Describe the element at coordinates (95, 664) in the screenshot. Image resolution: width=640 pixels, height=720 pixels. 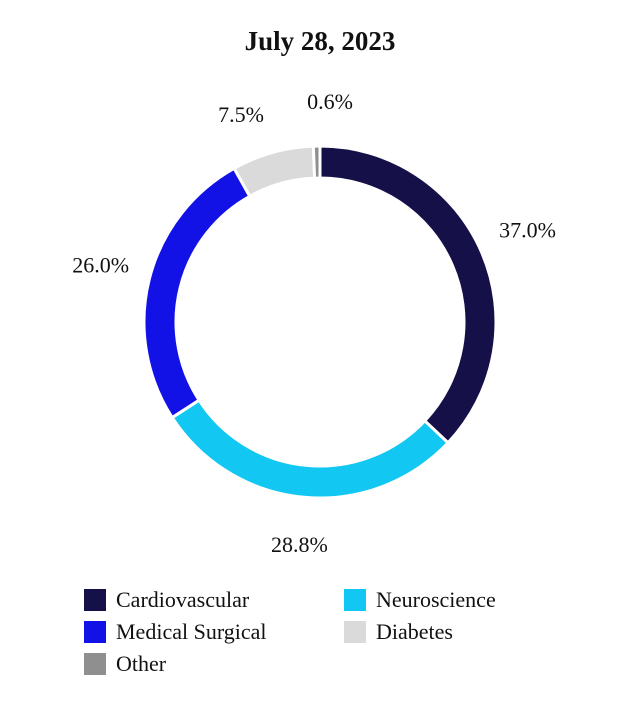
I see `legend-swatch-other` at that location.